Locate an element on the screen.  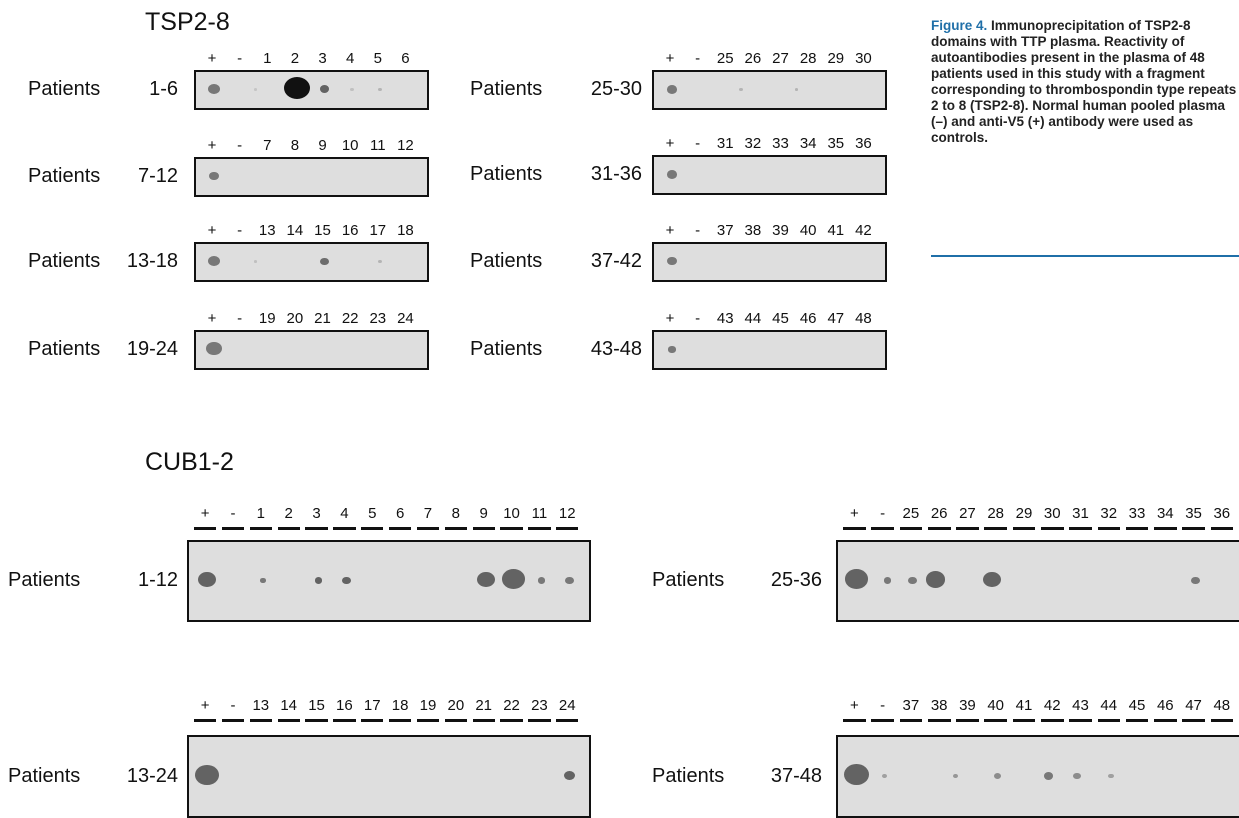
cub-patients-label-3: Patients is located at coordinates (688, 775).